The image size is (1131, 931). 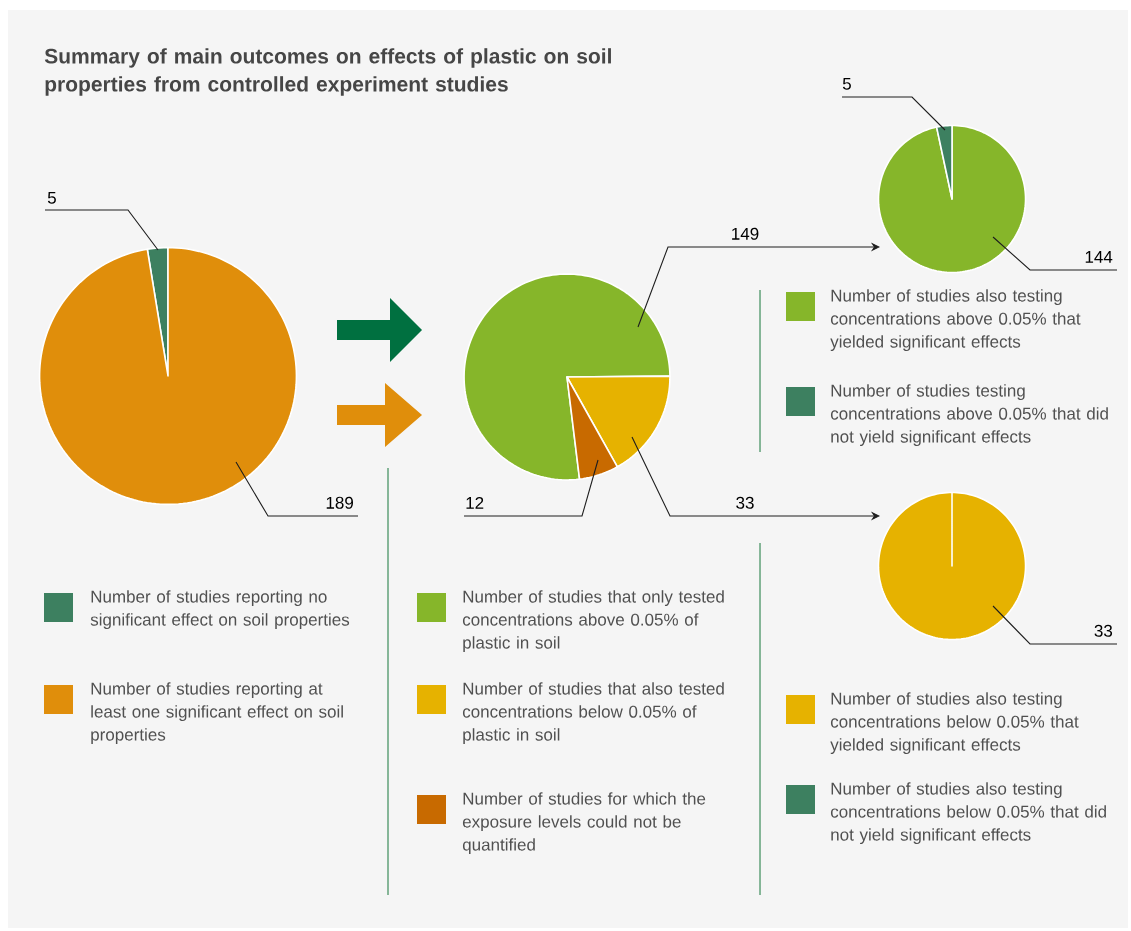 What do you see at coordinates (593, 621) in the screenshot?
I see `legend-label: Number of studies that only tested concentrations above 0.05% of plastic in soil` at bounding box center [593, 621].